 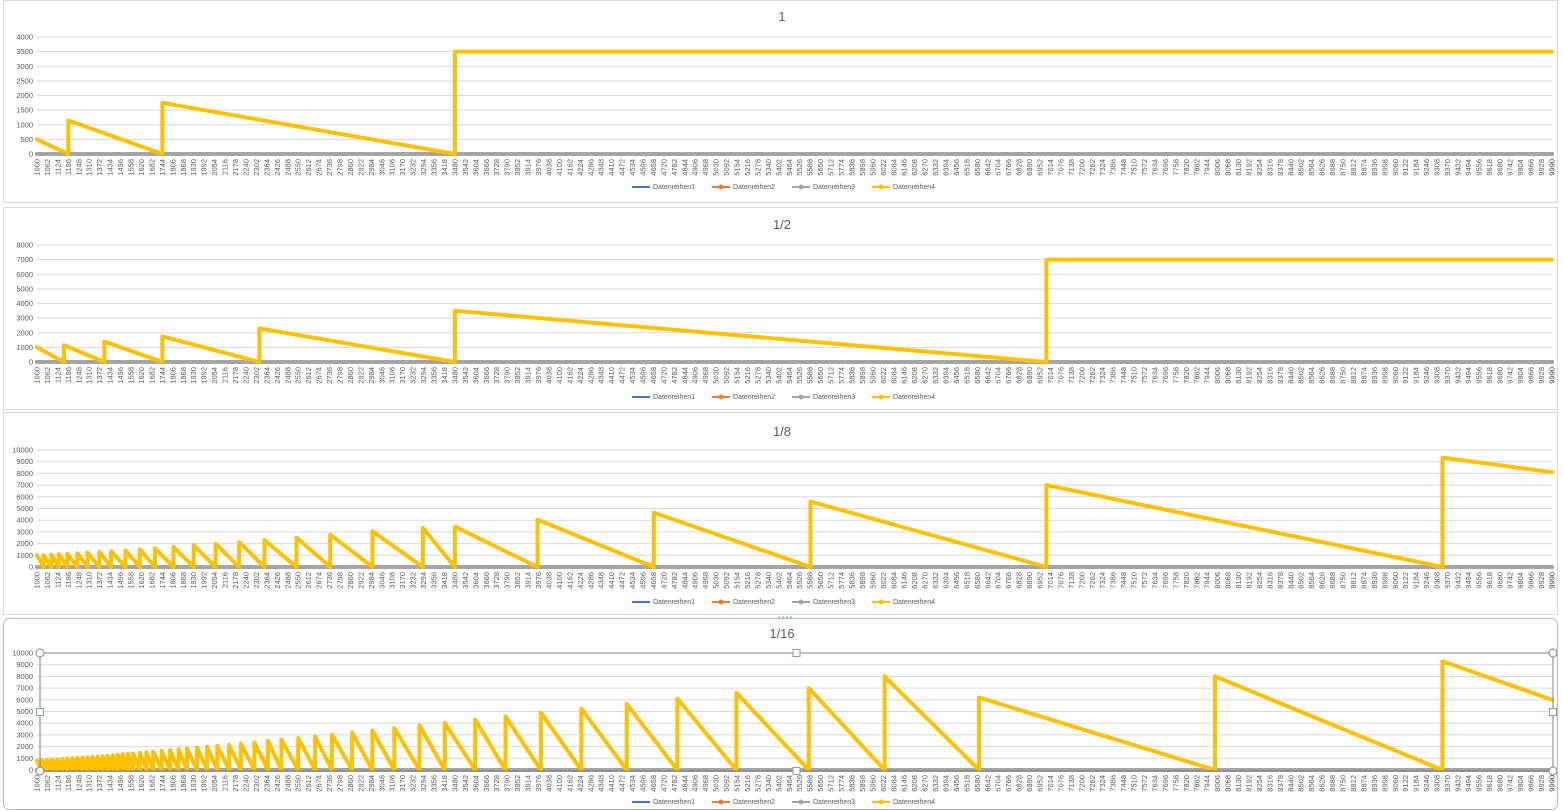 I want to click on x-tick-label: 9432, so click(x=1457, y=375).